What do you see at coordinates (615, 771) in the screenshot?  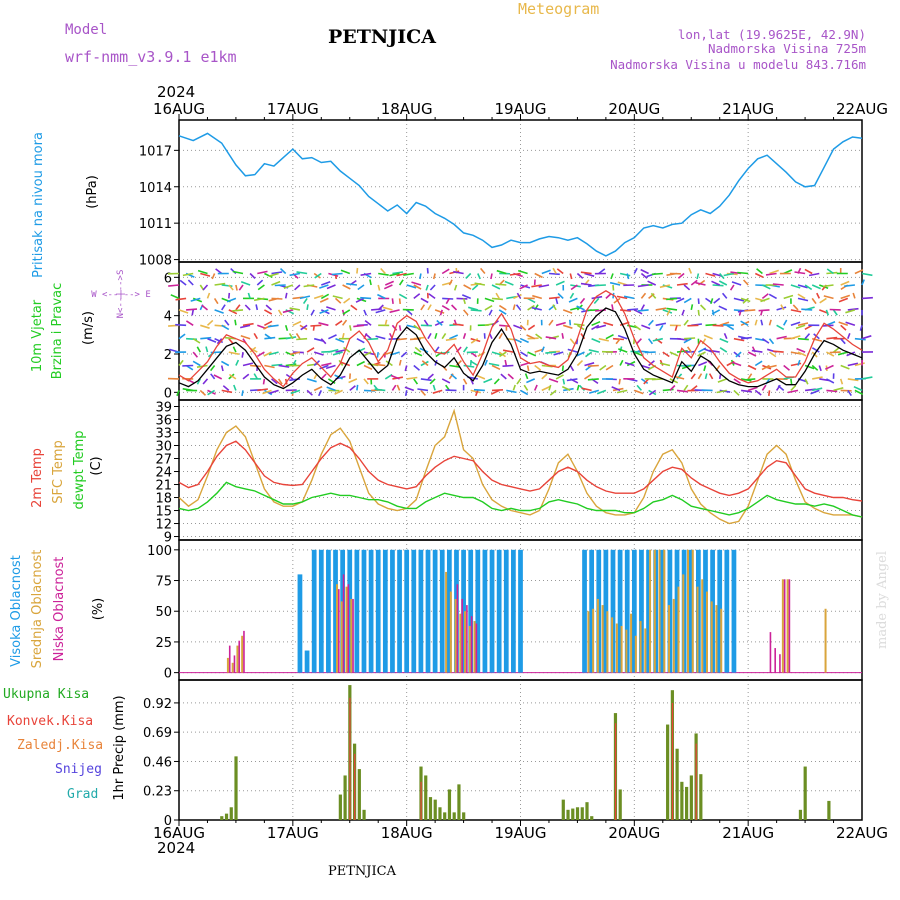 I see `conv-precip-bar` at bounding box center [615, 771].